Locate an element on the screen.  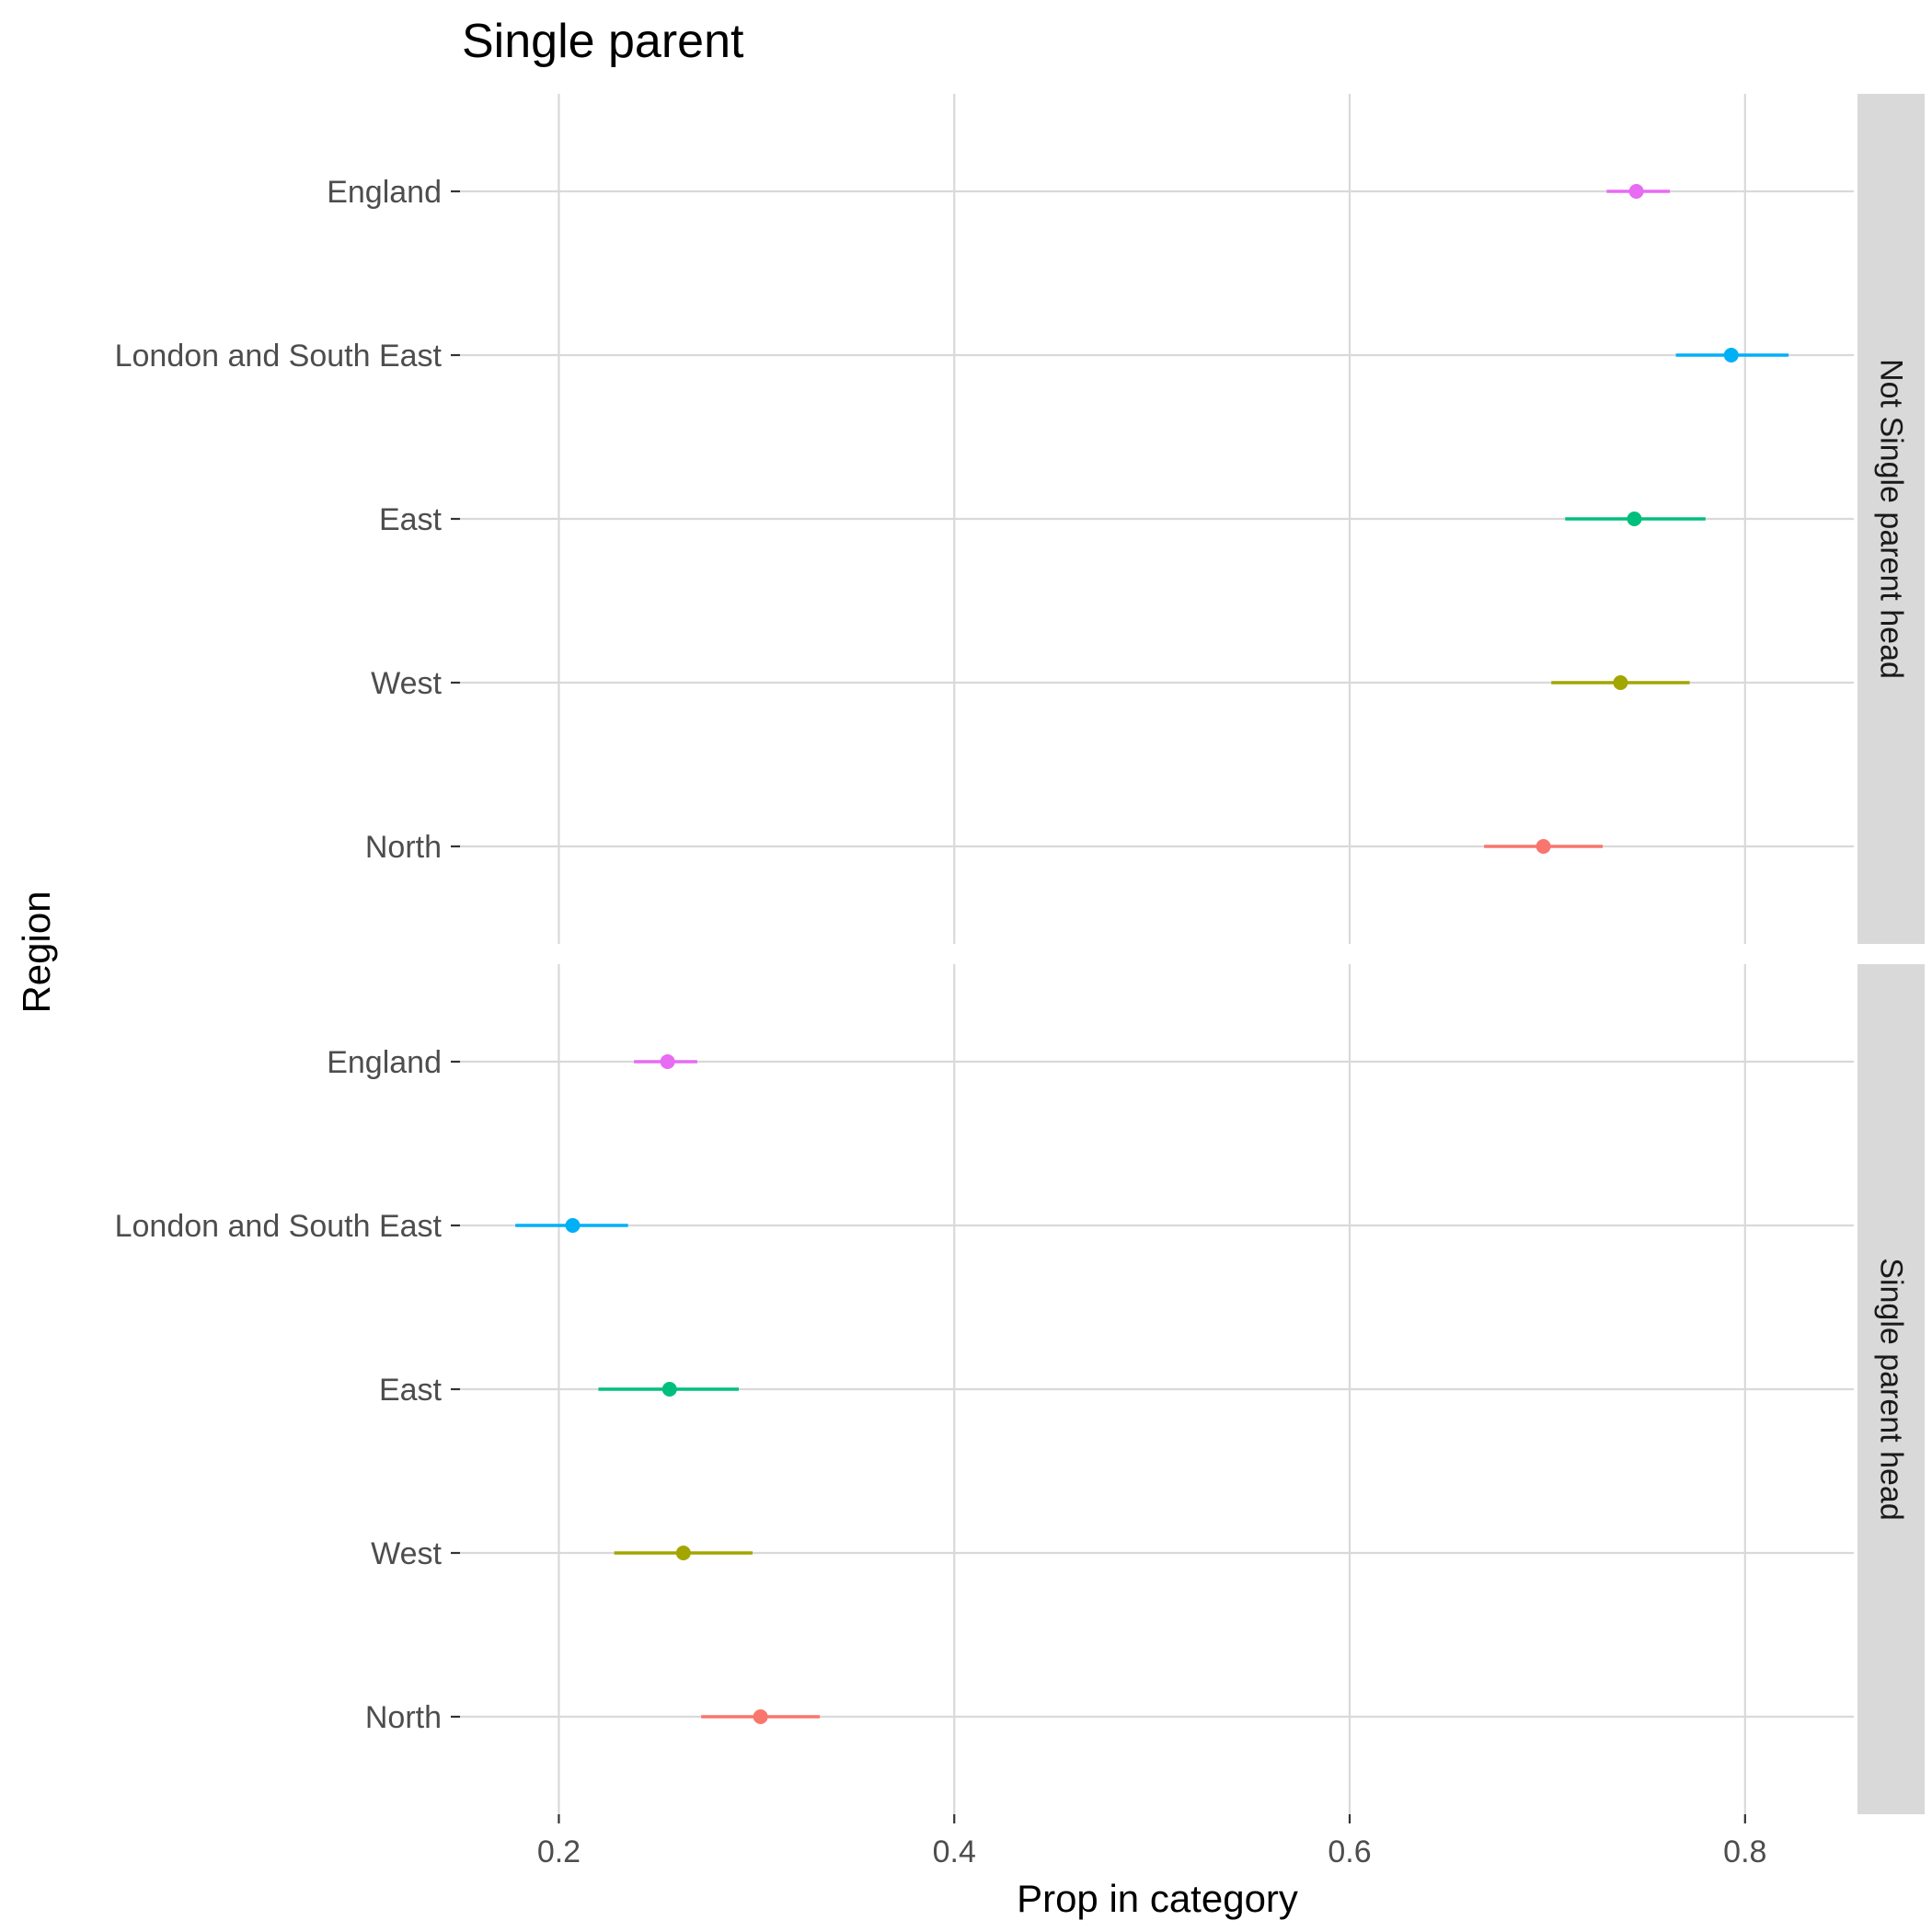
y-axis-title: Region is located at coordinates (36, 952).